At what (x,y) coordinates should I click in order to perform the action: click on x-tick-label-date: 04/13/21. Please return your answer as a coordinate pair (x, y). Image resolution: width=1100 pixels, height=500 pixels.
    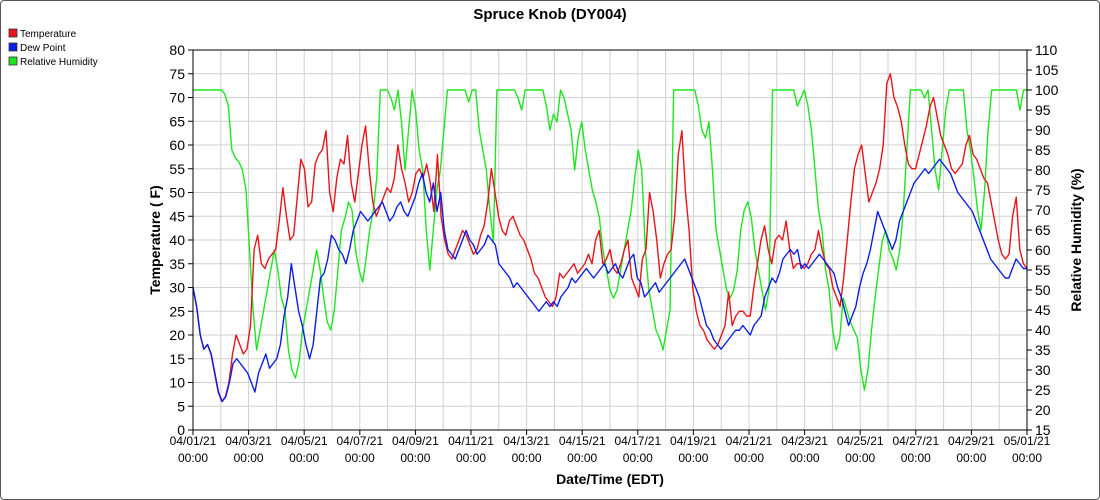
    Looking at the image, I should click on (526, 441).